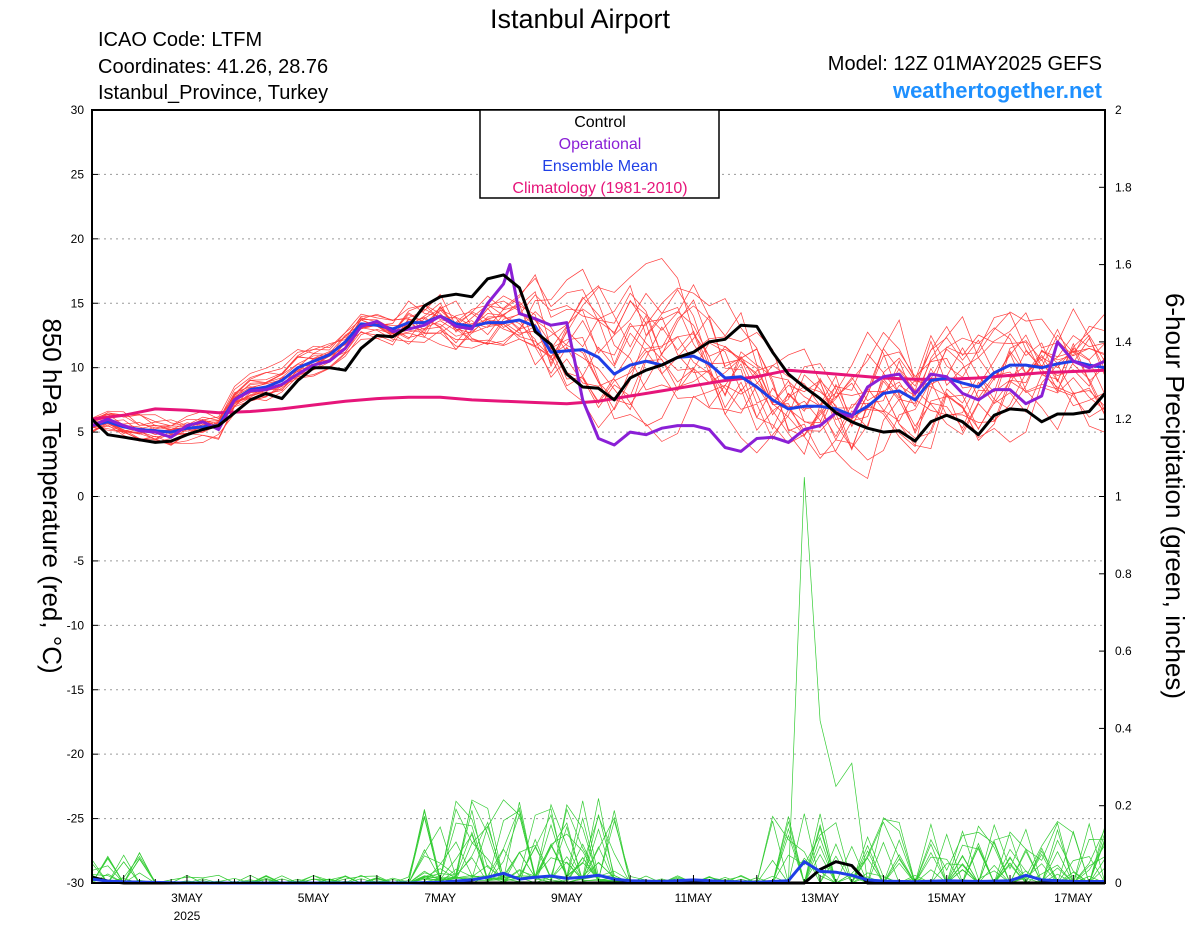 The image size is (1200, 927). Describe the element at coordinates (1118, 110) in the screenshot. I see `y-tick-label-right: 2` at that location.